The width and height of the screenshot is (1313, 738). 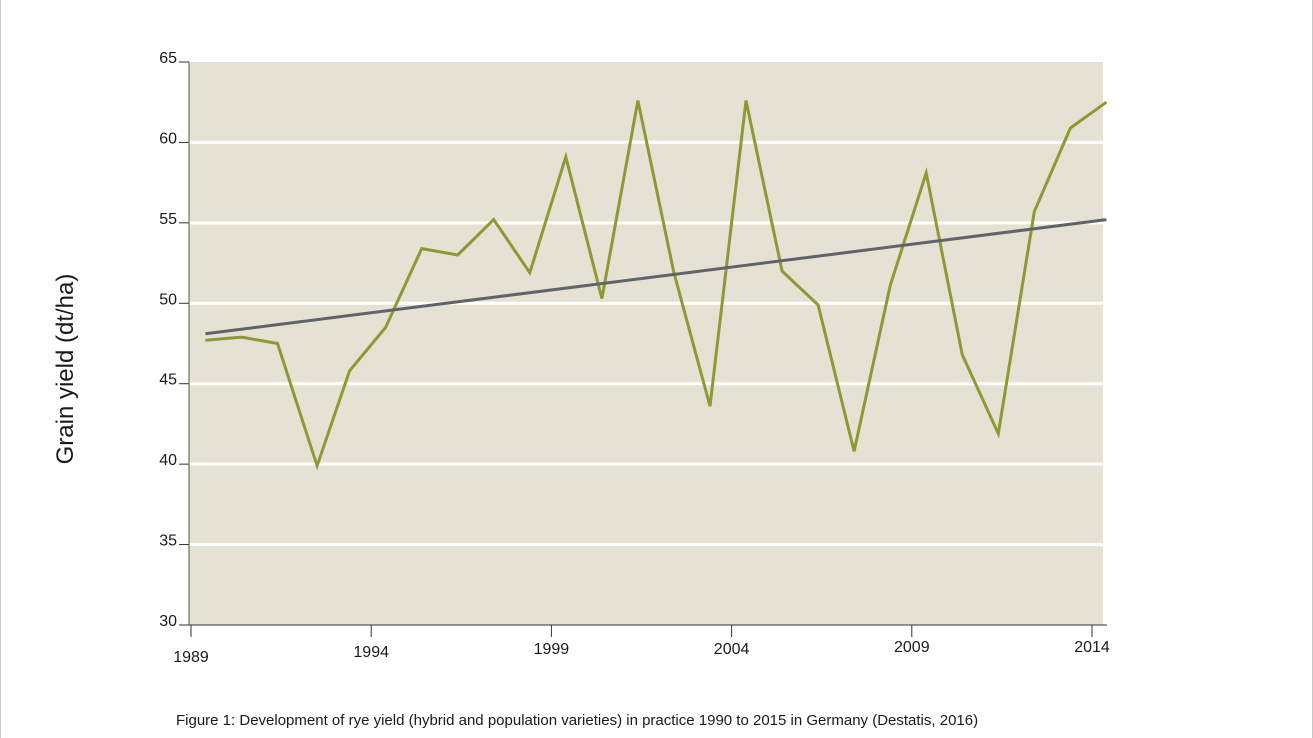 I want to click on x-tick-label: 2009, so click(x=912, y=647).